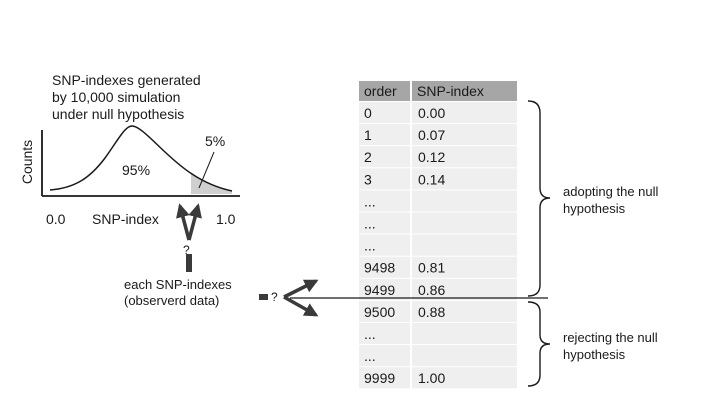 The image size is (720, 405). I want to click on table-header-cell: order, so click(380, 91).